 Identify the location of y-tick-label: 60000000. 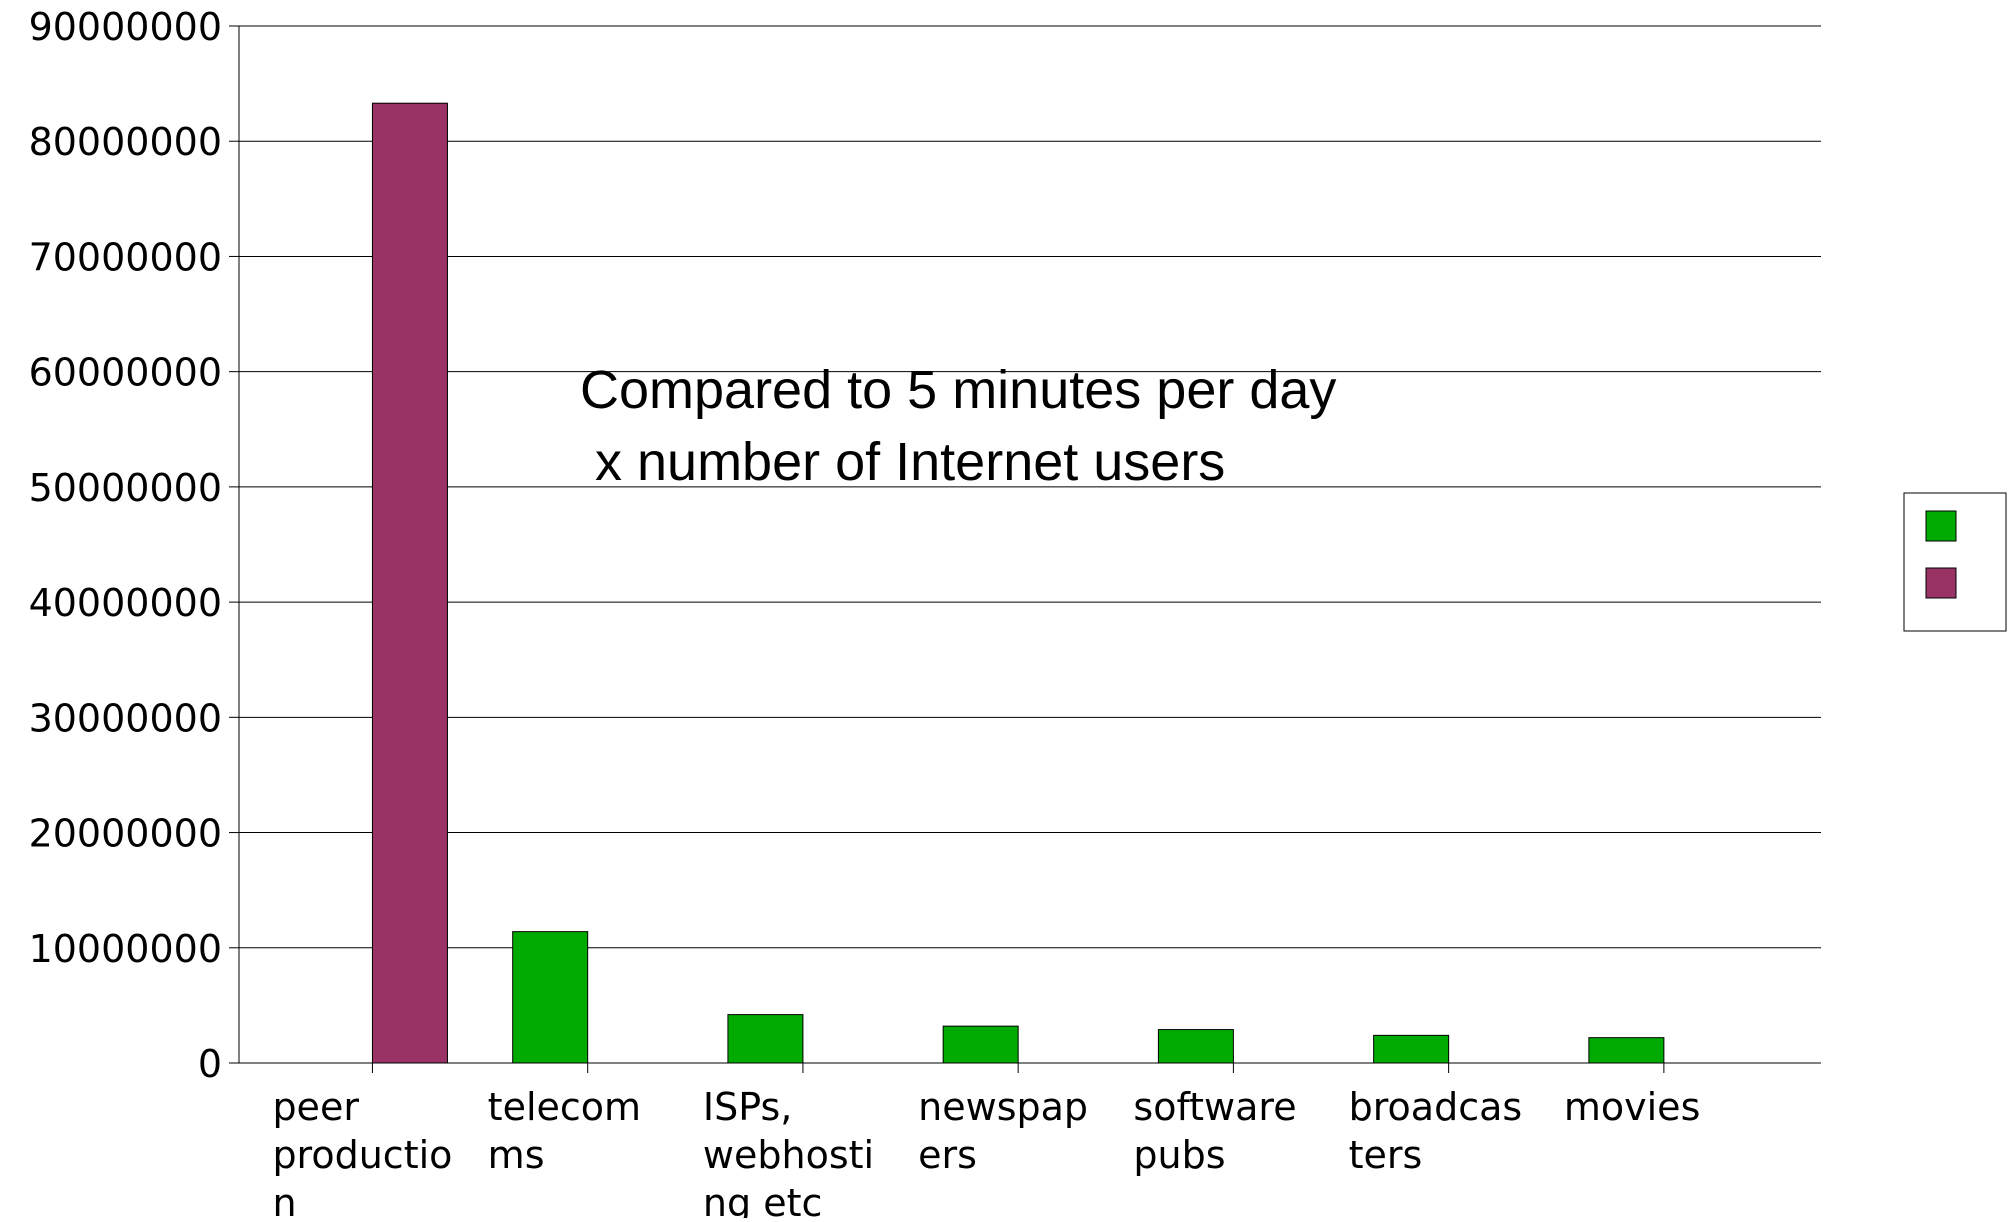
(125, 373).